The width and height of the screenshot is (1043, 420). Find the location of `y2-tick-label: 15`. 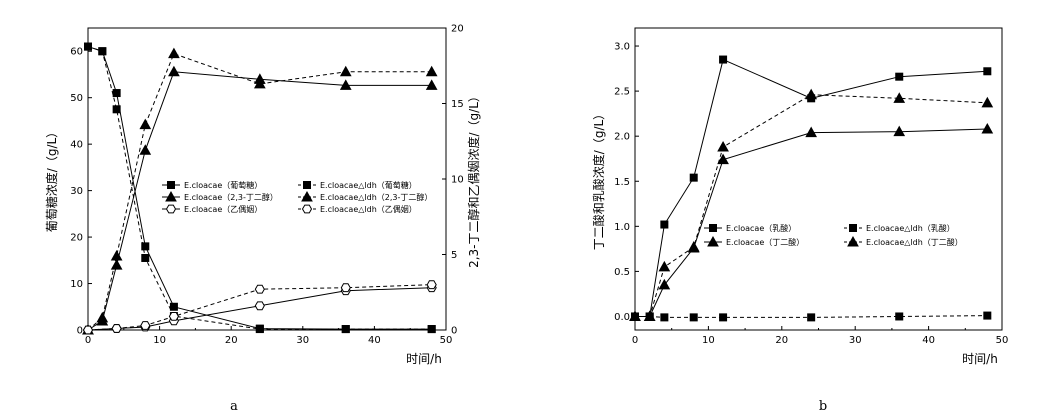

y2-tick-label: 15 is located at coordinates (457, 104).